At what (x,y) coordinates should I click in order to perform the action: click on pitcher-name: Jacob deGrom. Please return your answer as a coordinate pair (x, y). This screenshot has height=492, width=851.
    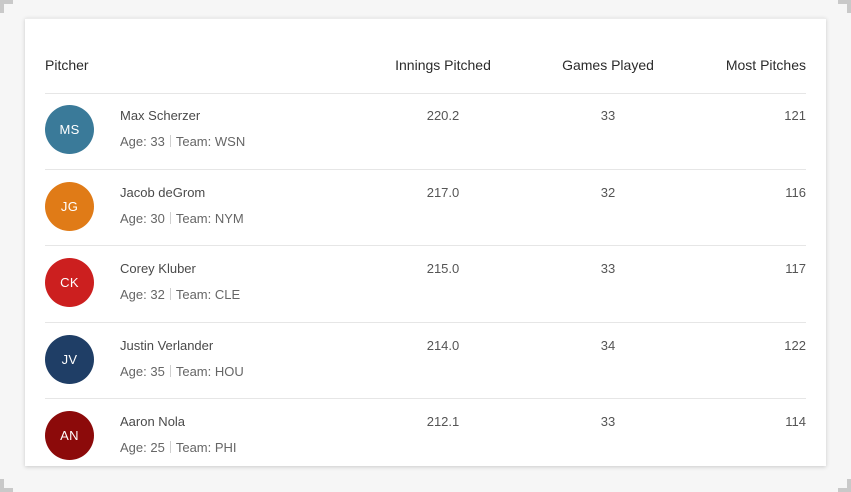
    Looking at the image, I should click on (163, 192).